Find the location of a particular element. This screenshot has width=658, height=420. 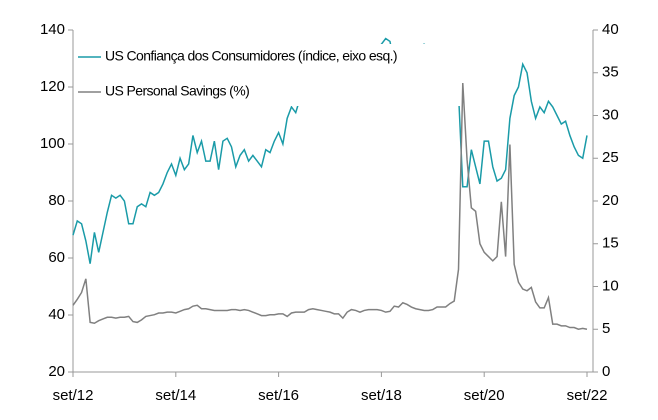

y2-tick-label: 5 is located at coordinates (606, 328).